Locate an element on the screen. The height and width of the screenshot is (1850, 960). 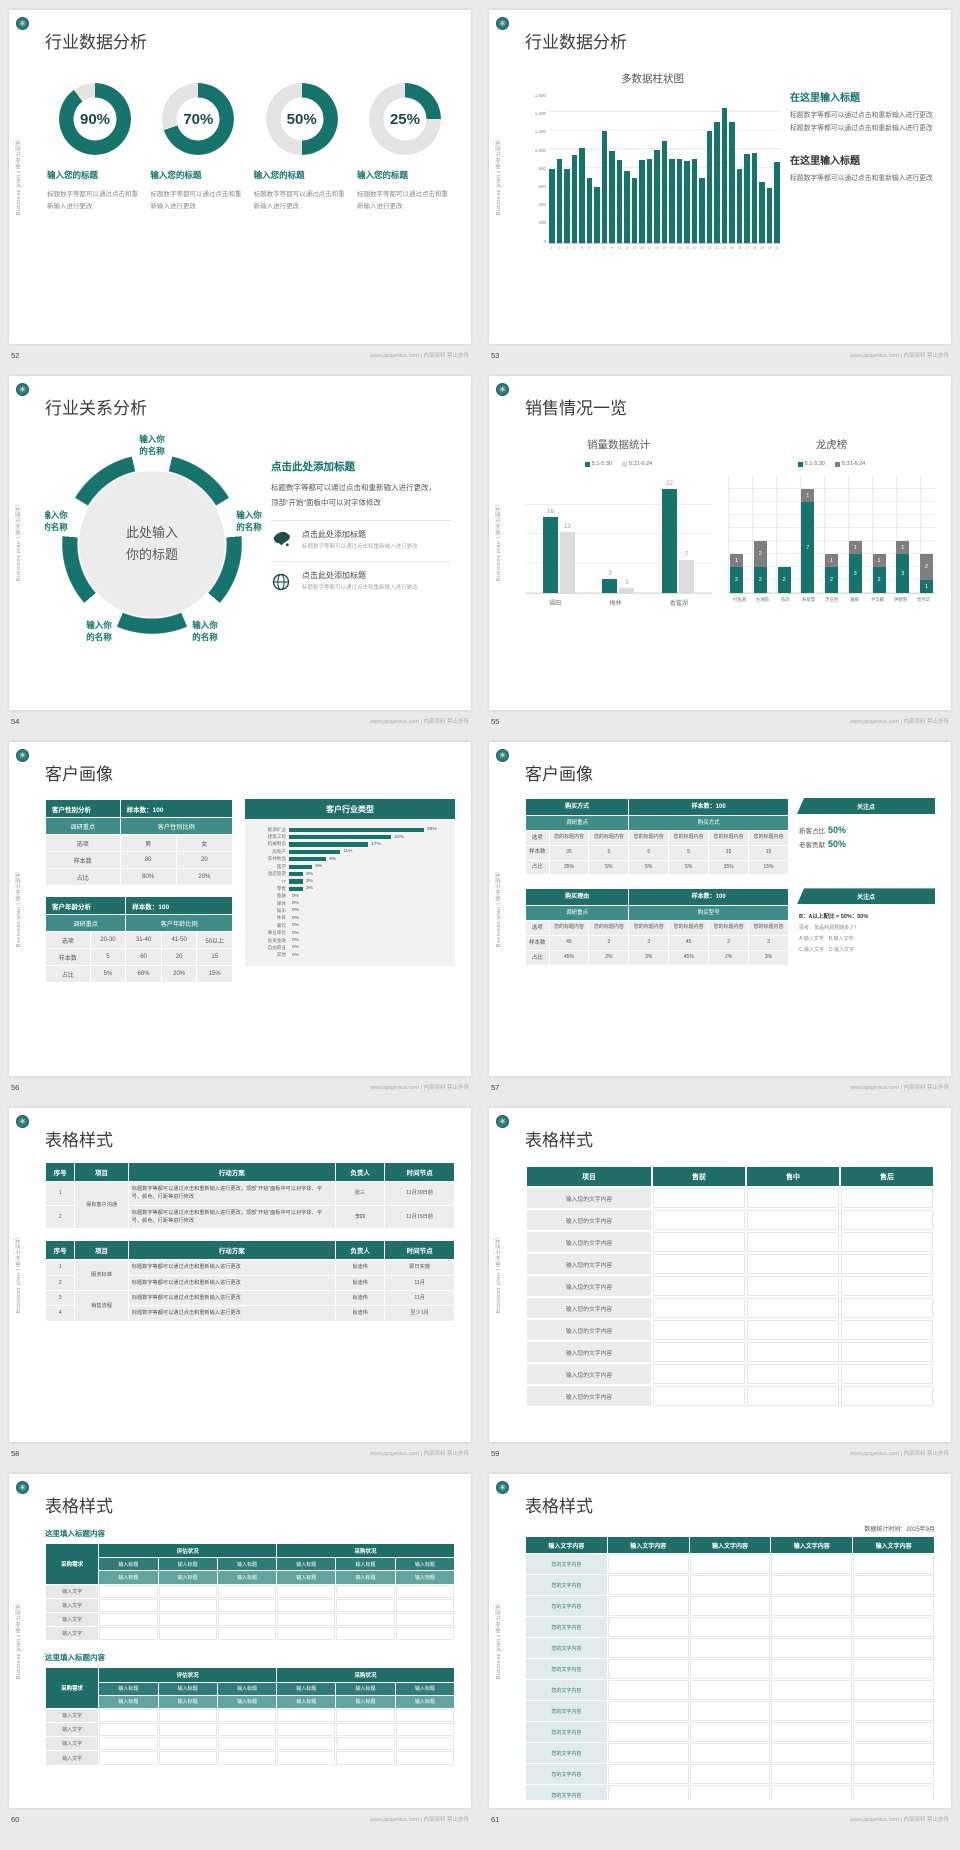
note-line: 思考：单品利润预期多少？ is located at coordinates (829, 928).